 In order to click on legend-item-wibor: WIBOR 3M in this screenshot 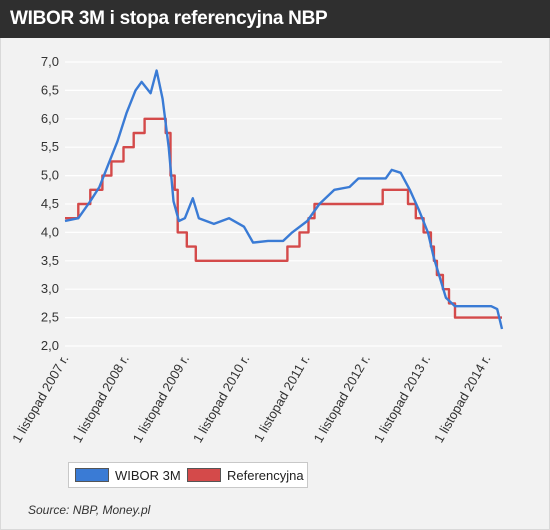, I will do `click(128, 475)`.